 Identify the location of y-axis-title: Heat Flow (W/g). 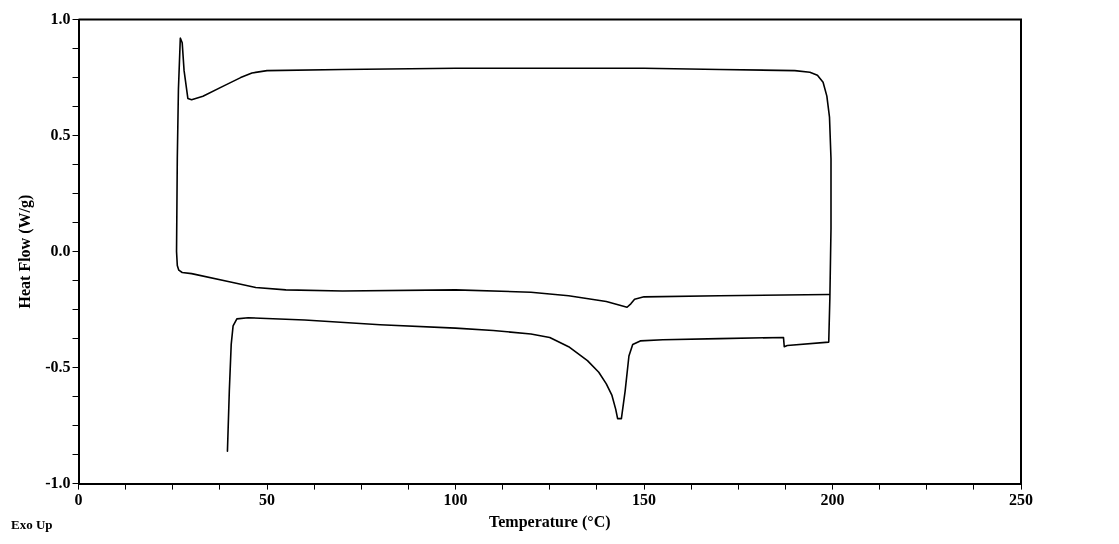
(24, 251).